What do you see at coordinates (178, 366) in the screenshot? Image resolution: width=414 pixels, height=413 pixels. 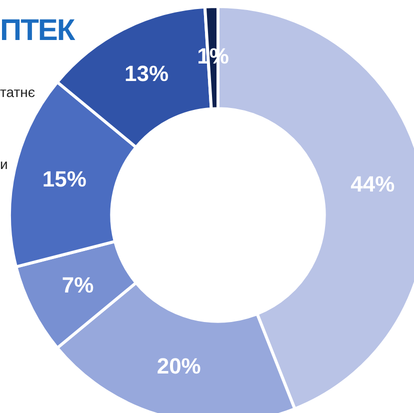 I see `data-label: 20%` at bounding box center [178, 366].